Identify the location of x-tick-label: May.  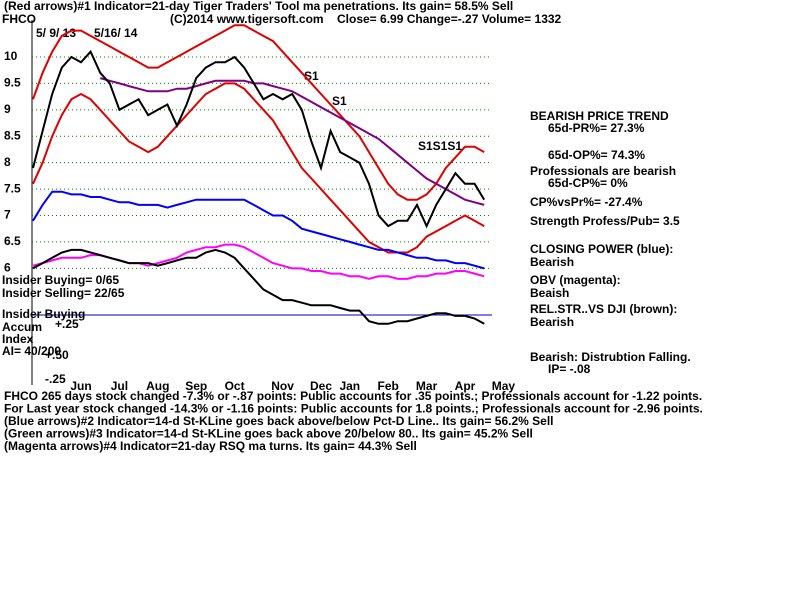
(504, 386).